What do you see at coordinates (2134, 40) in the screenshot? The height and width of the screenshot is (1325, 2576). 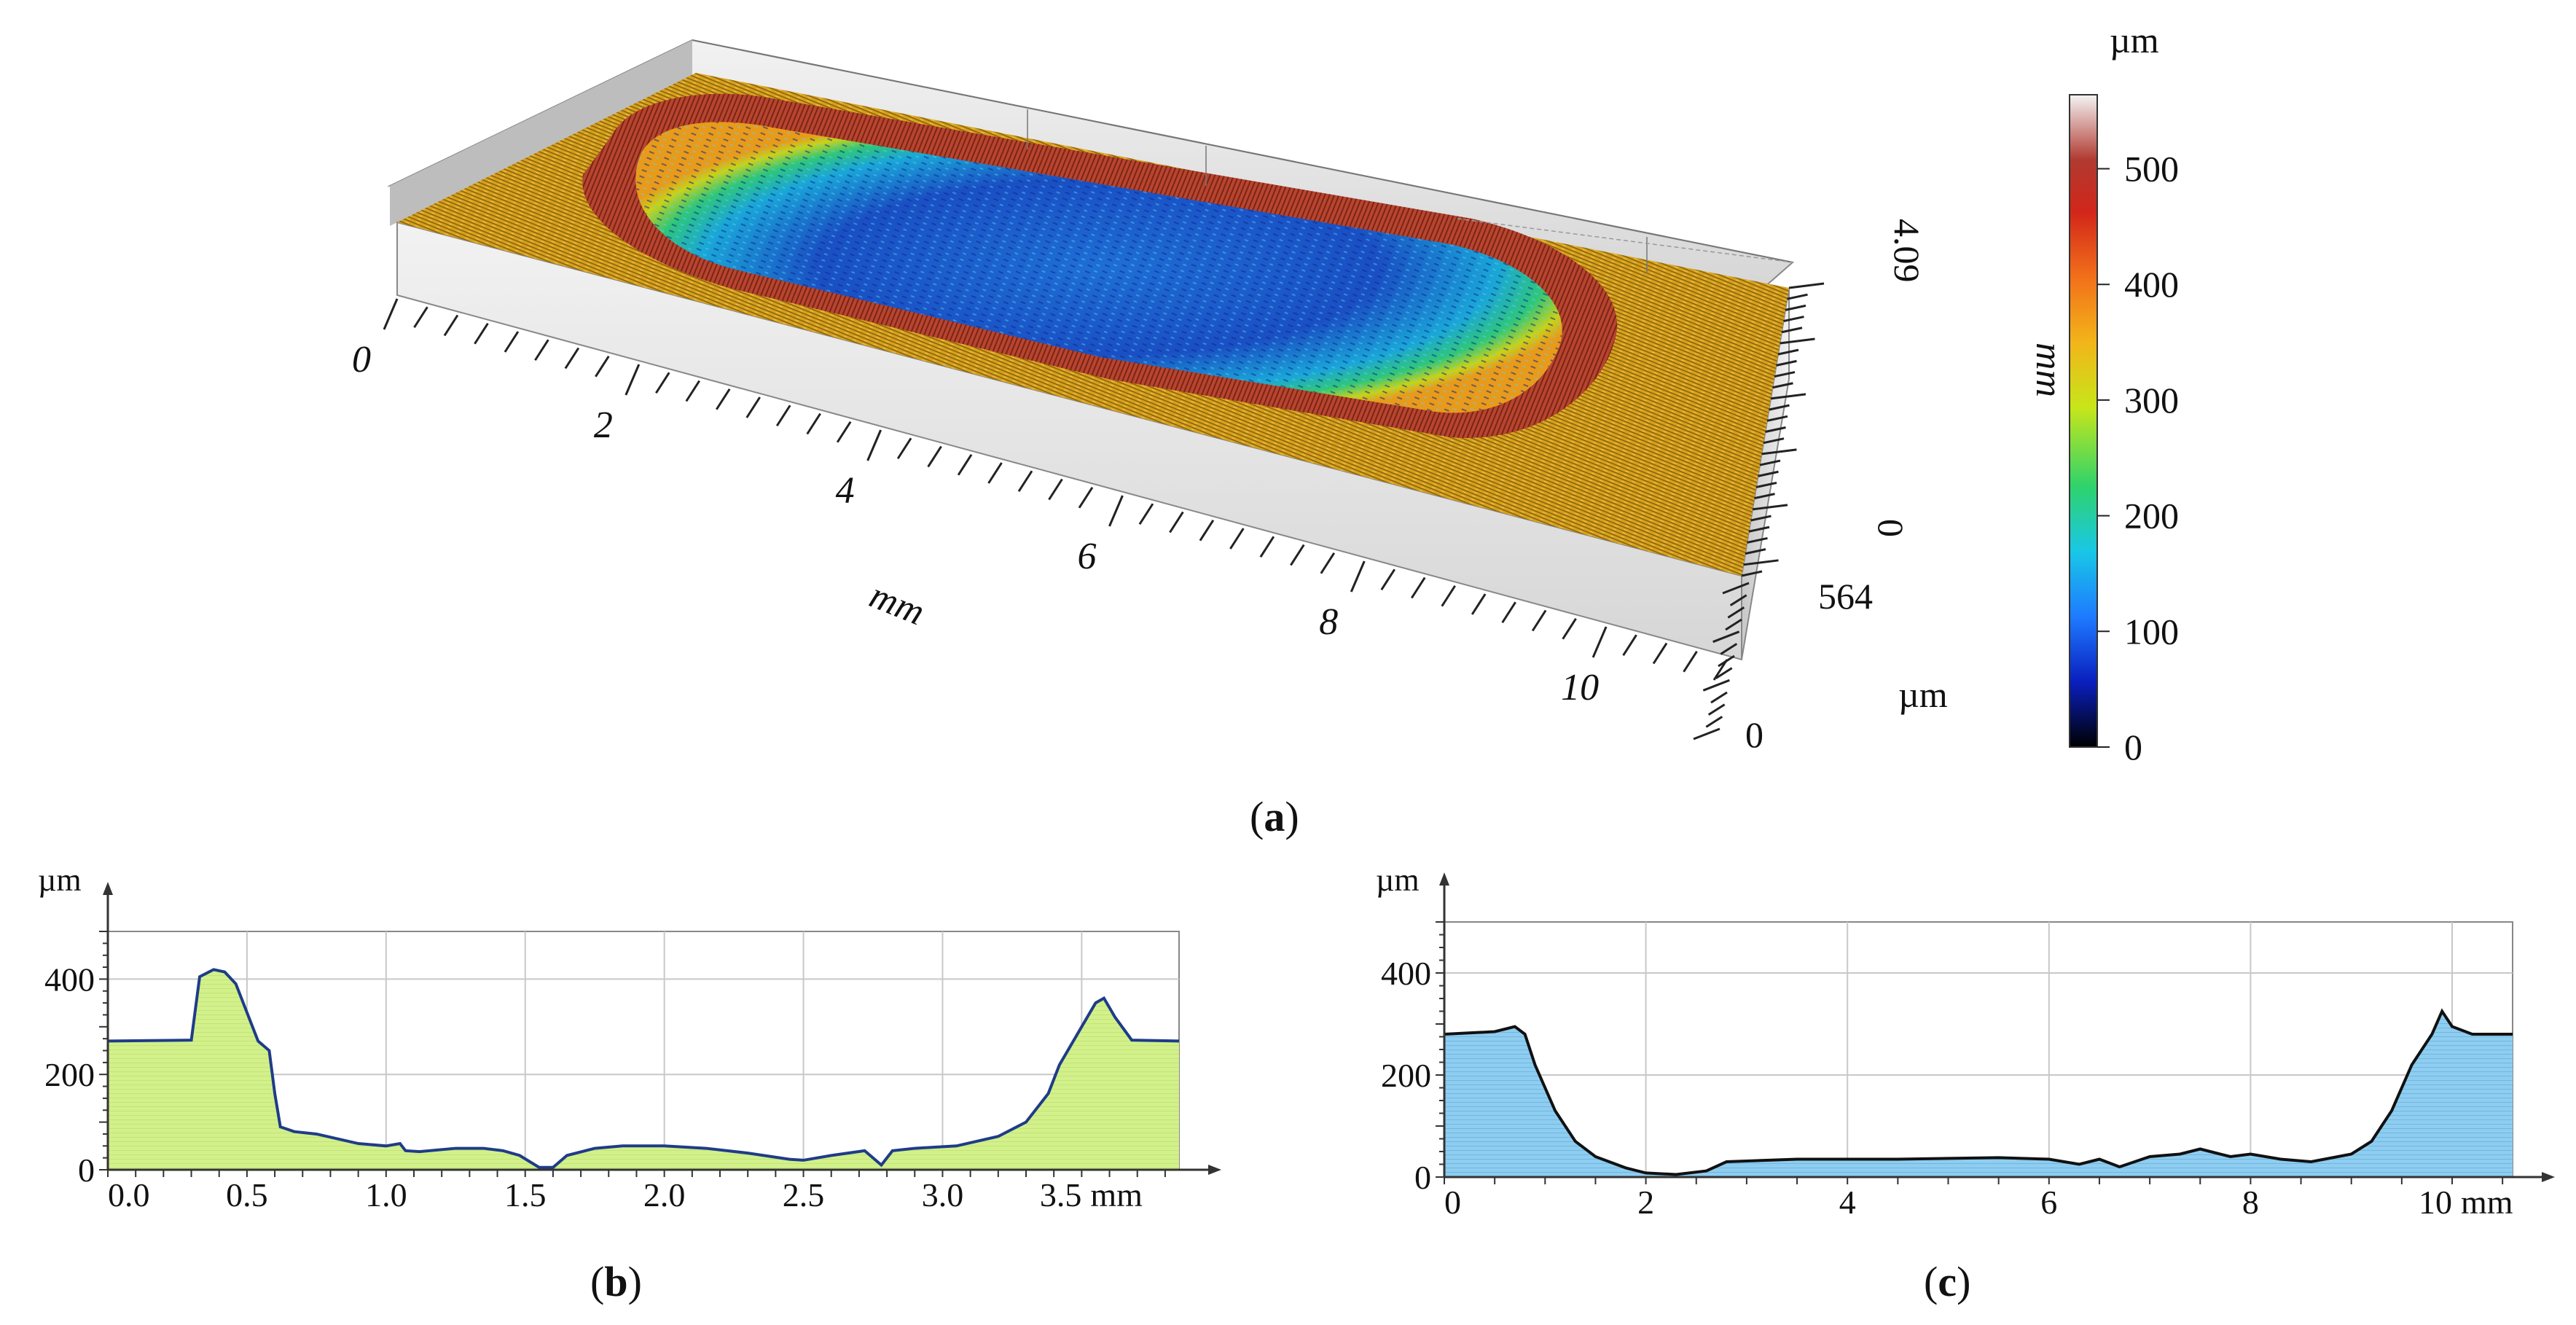 I see `colorbar-unit: µm` at bounding box center [2134, 40].